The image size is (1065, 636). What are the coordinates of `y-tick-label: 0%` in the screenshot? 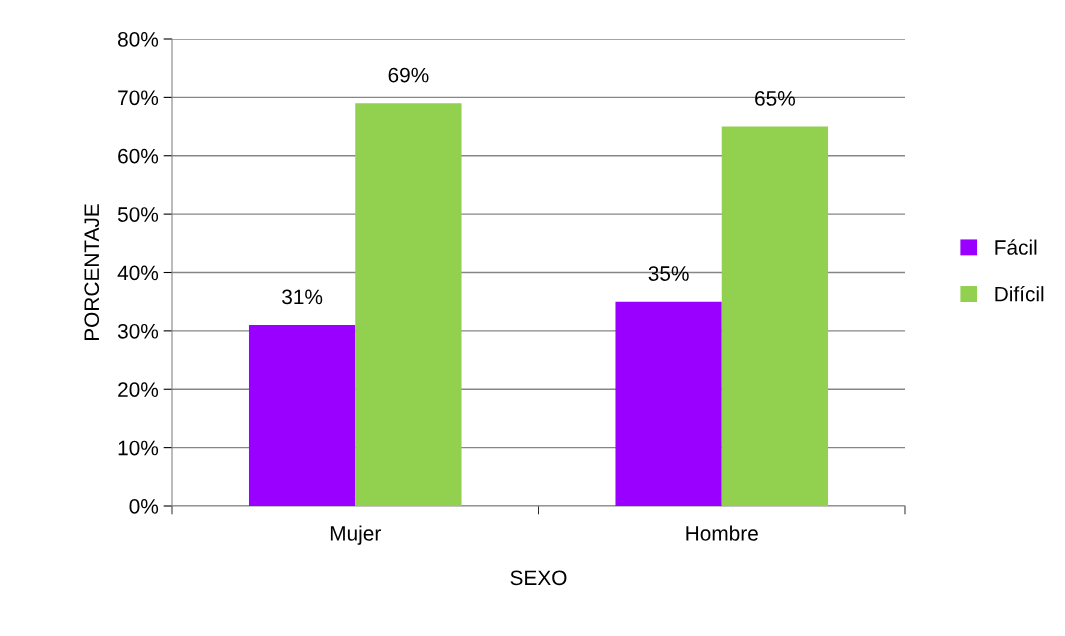 It's located at (144, 506).